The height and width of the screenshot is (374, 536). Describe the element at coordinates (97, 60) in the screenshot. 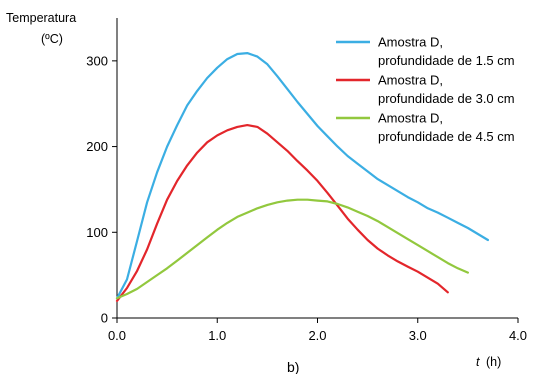

I see `y-tick-label: 300` at that location.